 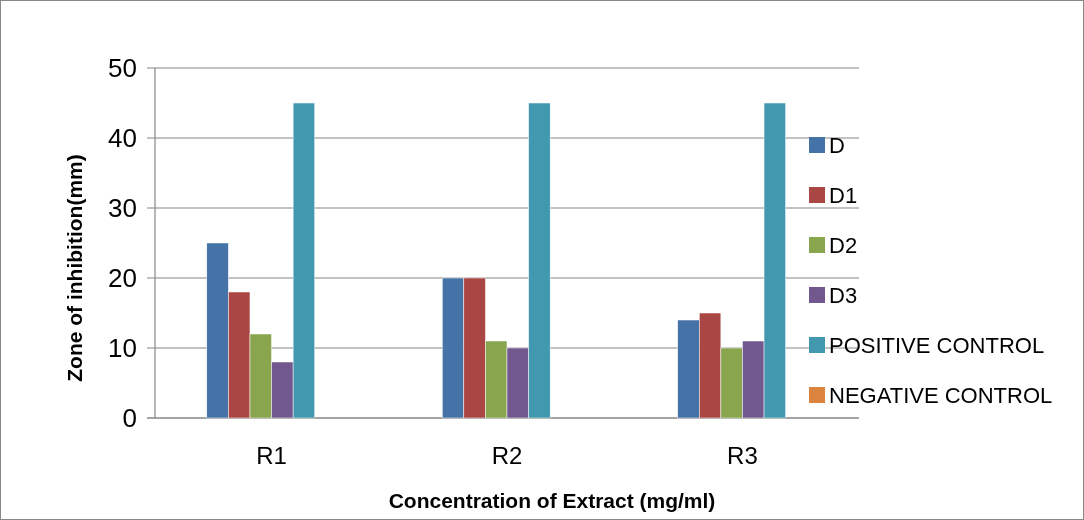 What do you see at coordinates (552, 500) in the screenshot?
I see `x-axis-title: Concentration of Extract (mg/ml)` at bounding box center [552, 500].